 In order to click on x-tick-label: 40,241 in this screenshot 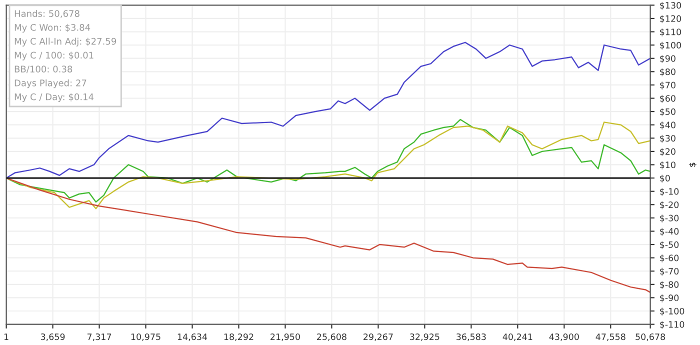, I will do `click(517, 337)`.